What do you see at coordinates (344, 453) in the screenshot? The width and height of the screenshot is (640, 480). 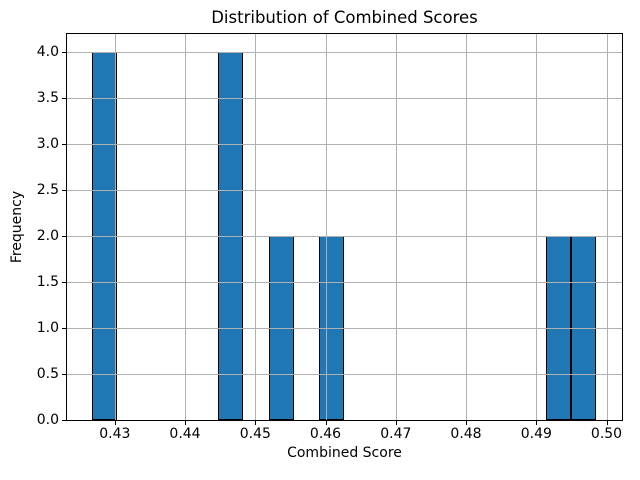 I see `x-axis-label: Combined Score` at bounding box center [344, 453].